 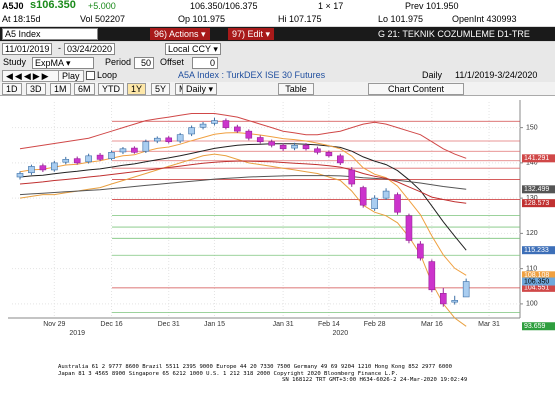 I want to click on range-button: 1D, so click(x=12, y=89).